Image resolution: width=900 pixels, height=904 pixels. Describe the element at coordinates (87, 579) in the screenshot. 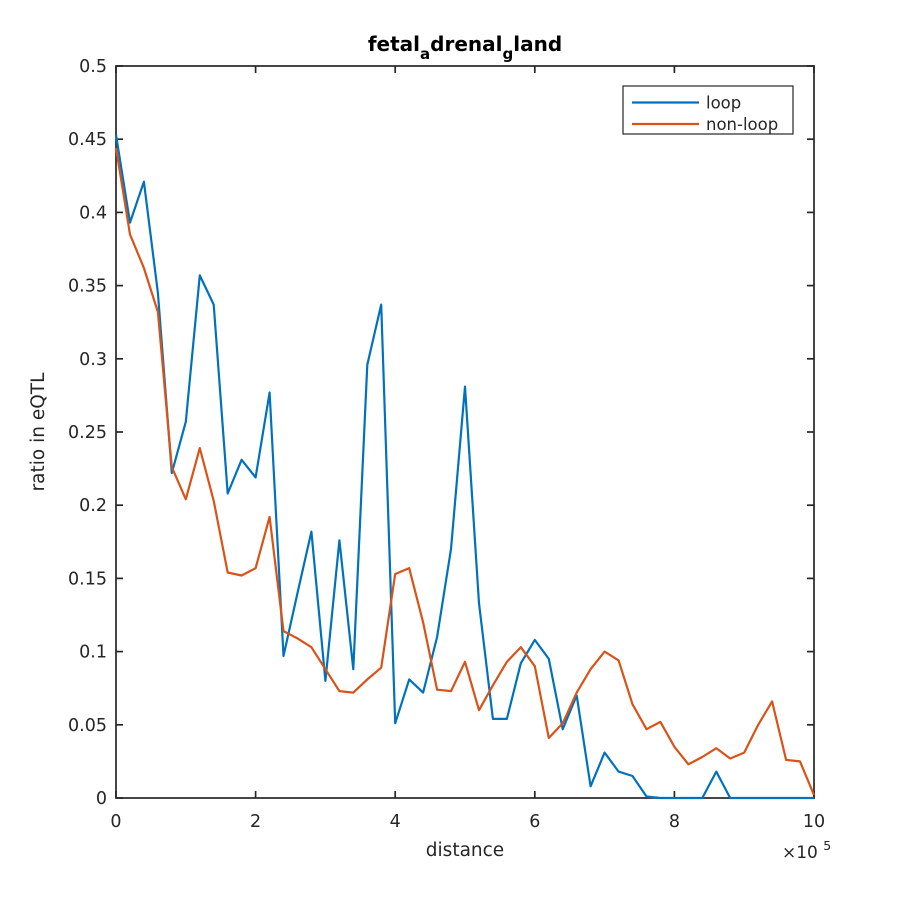

I see `y-tick-label: 0.15` at that location.